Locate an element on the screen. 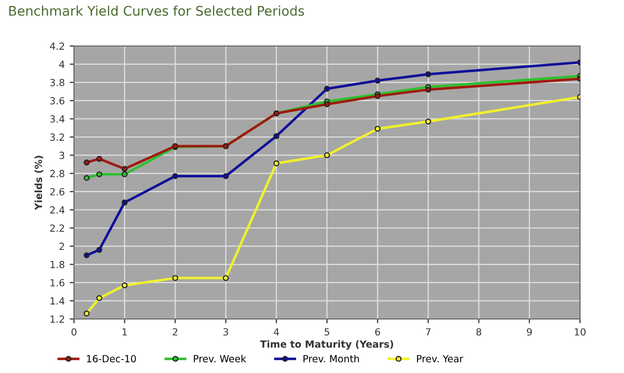 The width and height of the screenshot is (624, 373). x-tick-label: 5 is located at coordinates (327, 332).